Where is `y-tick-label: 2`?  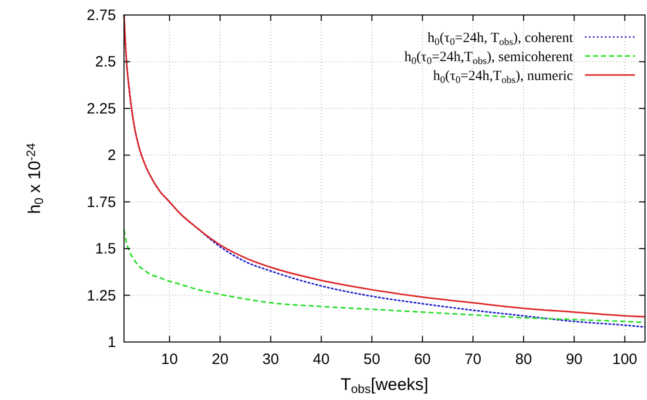
y-tick-label: 2 is located at coordinates (112, 155).